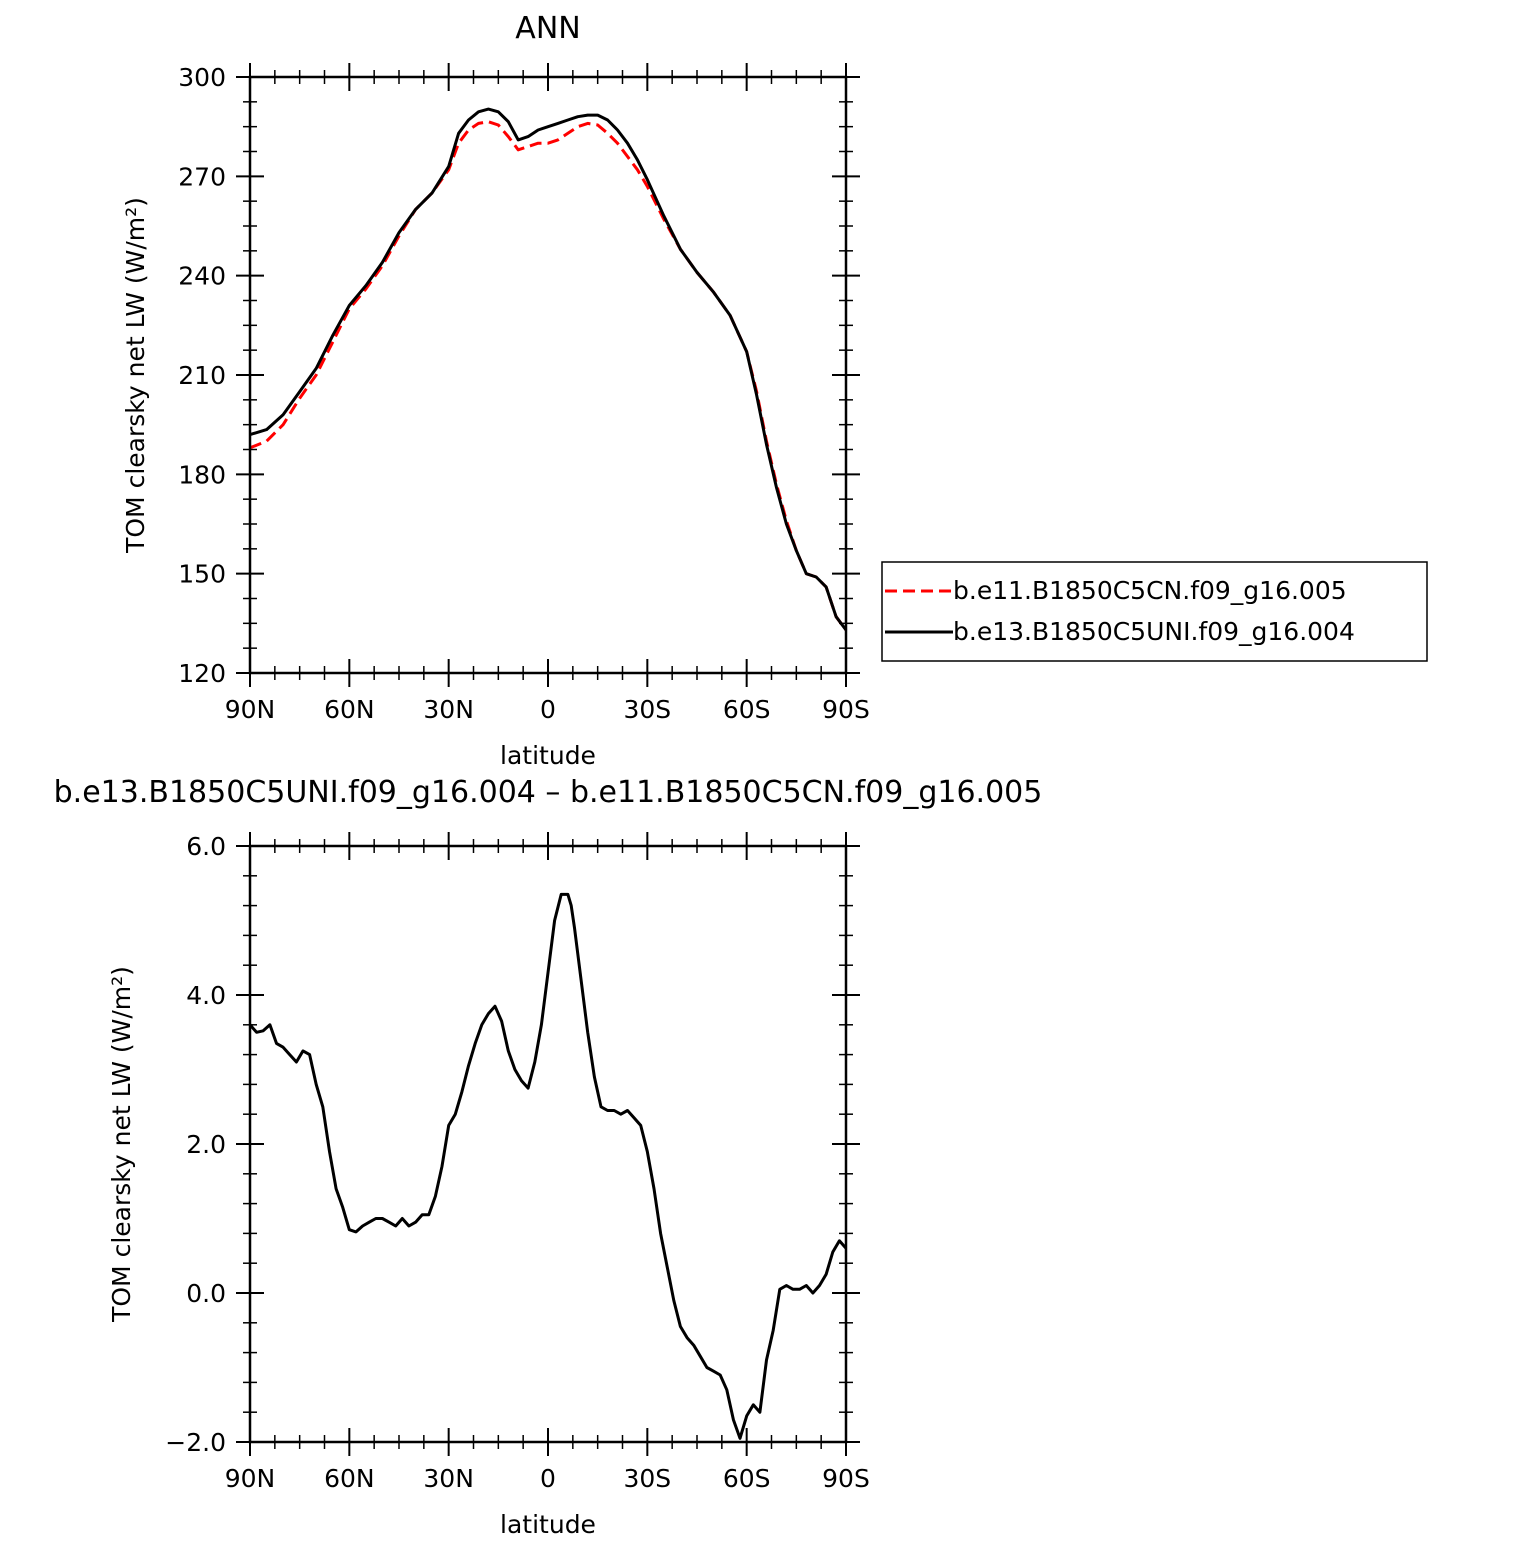 The width and height of the screenshot is (1535, 1547). What do you see at coordinates (202, 276) in the screenshot?
I see `top-y-tick-label: 240` at bounding box center [202, 276].